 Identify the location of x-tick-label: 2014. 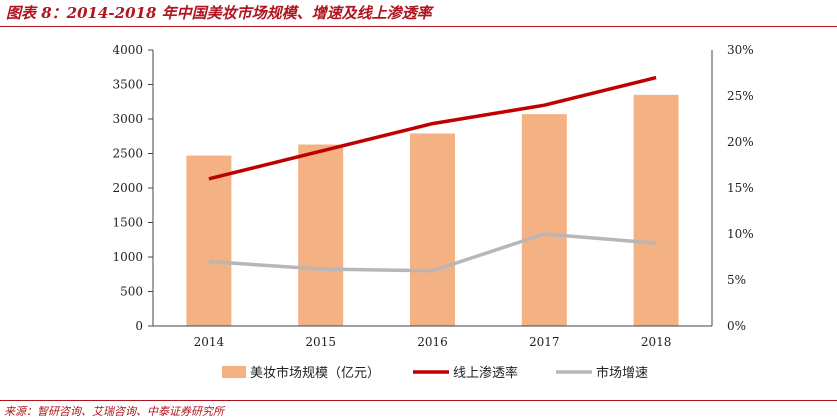
(209, 342).